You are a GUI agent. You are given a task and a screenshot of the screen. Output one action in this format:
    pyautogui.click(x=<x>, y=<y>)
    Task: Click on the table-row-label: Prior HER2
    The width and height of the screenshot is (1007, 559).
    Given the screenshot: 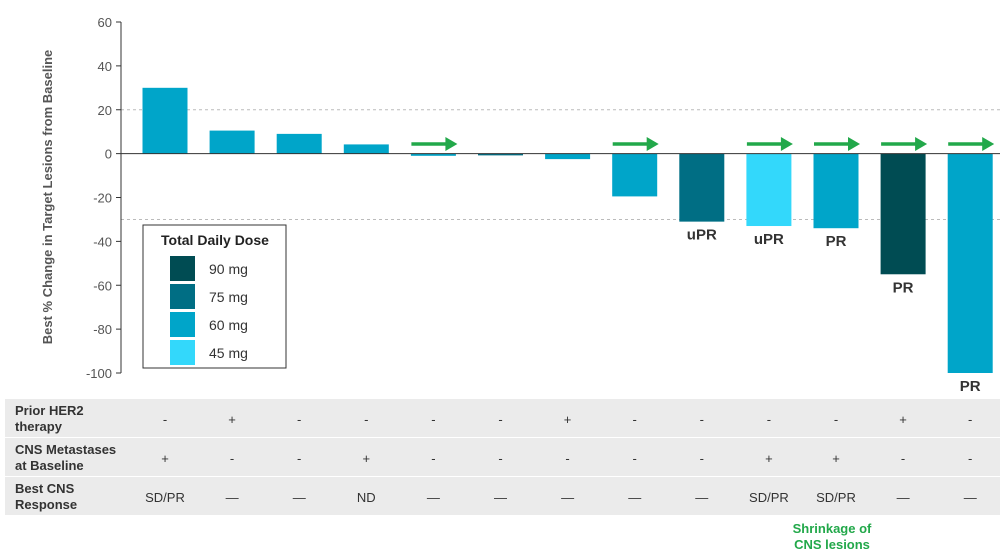 What is the action you would take?
    pyautogui.click(x=49, y=410)
    